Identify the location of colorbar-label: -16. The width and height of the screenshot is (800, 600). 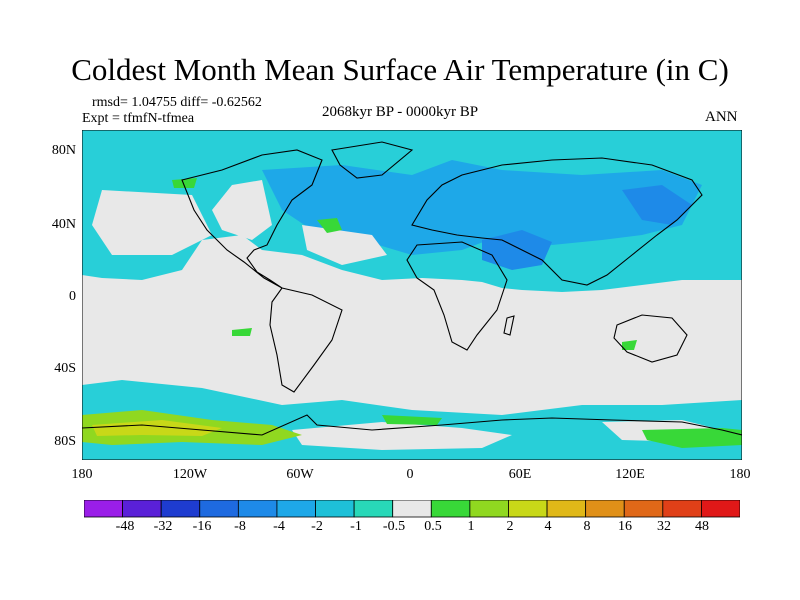
(202, 526).